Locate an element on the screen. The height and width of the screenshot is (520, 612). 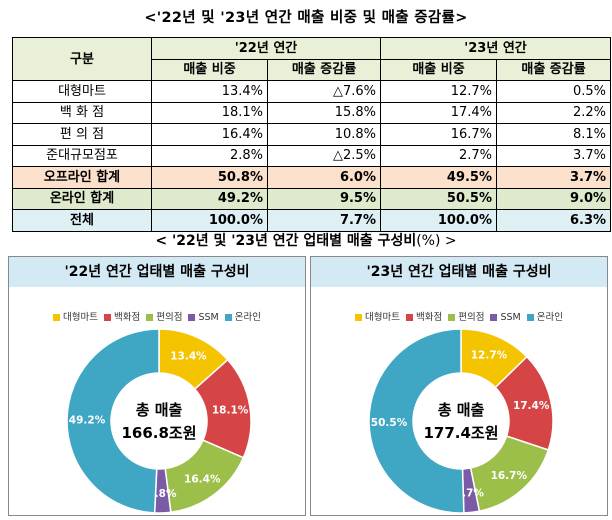
data-label: 50.5% is located at coordinates (389, 423).